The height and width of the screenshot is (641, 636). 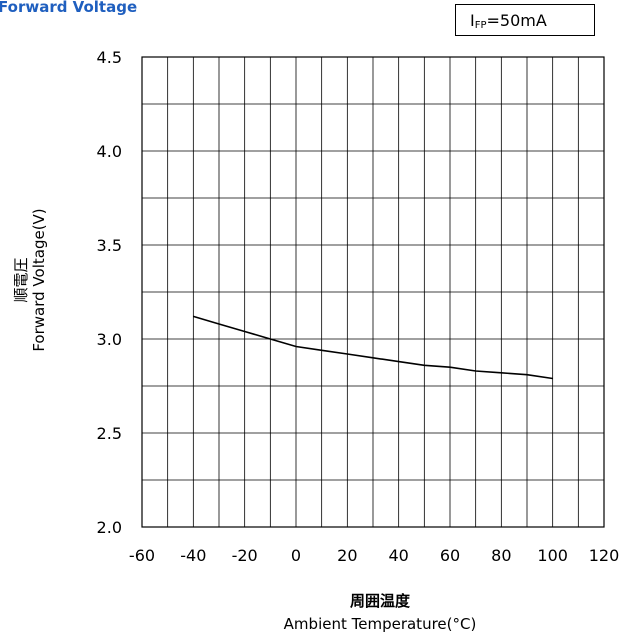 I want to click on x-tick-label: 60, so click(x=450, y=555).